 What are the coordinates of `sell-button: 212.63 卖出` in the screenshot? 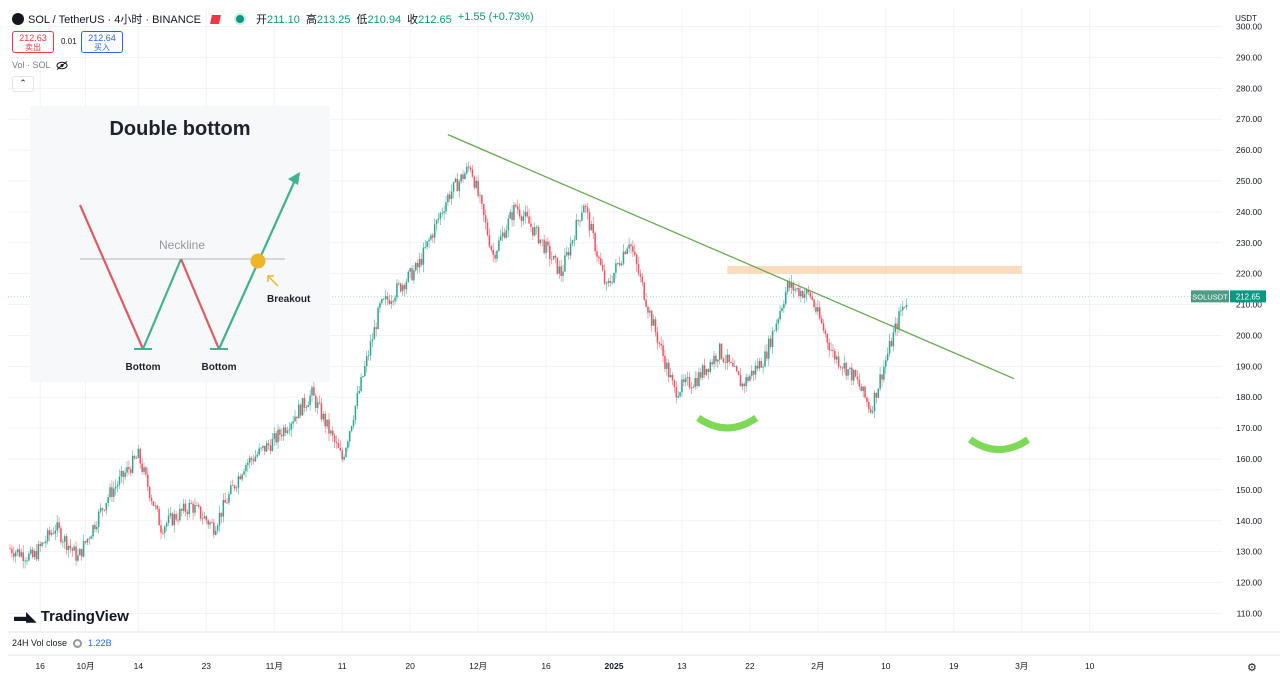 It's located at (33, 42).